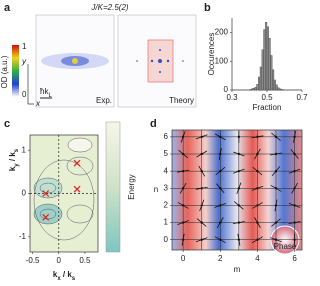 This screenshot has height=286, width=320. What do you see at coordinates (160, 61) in the screenshot?
I see `theory-peaks` at bounding box center [160, 61].